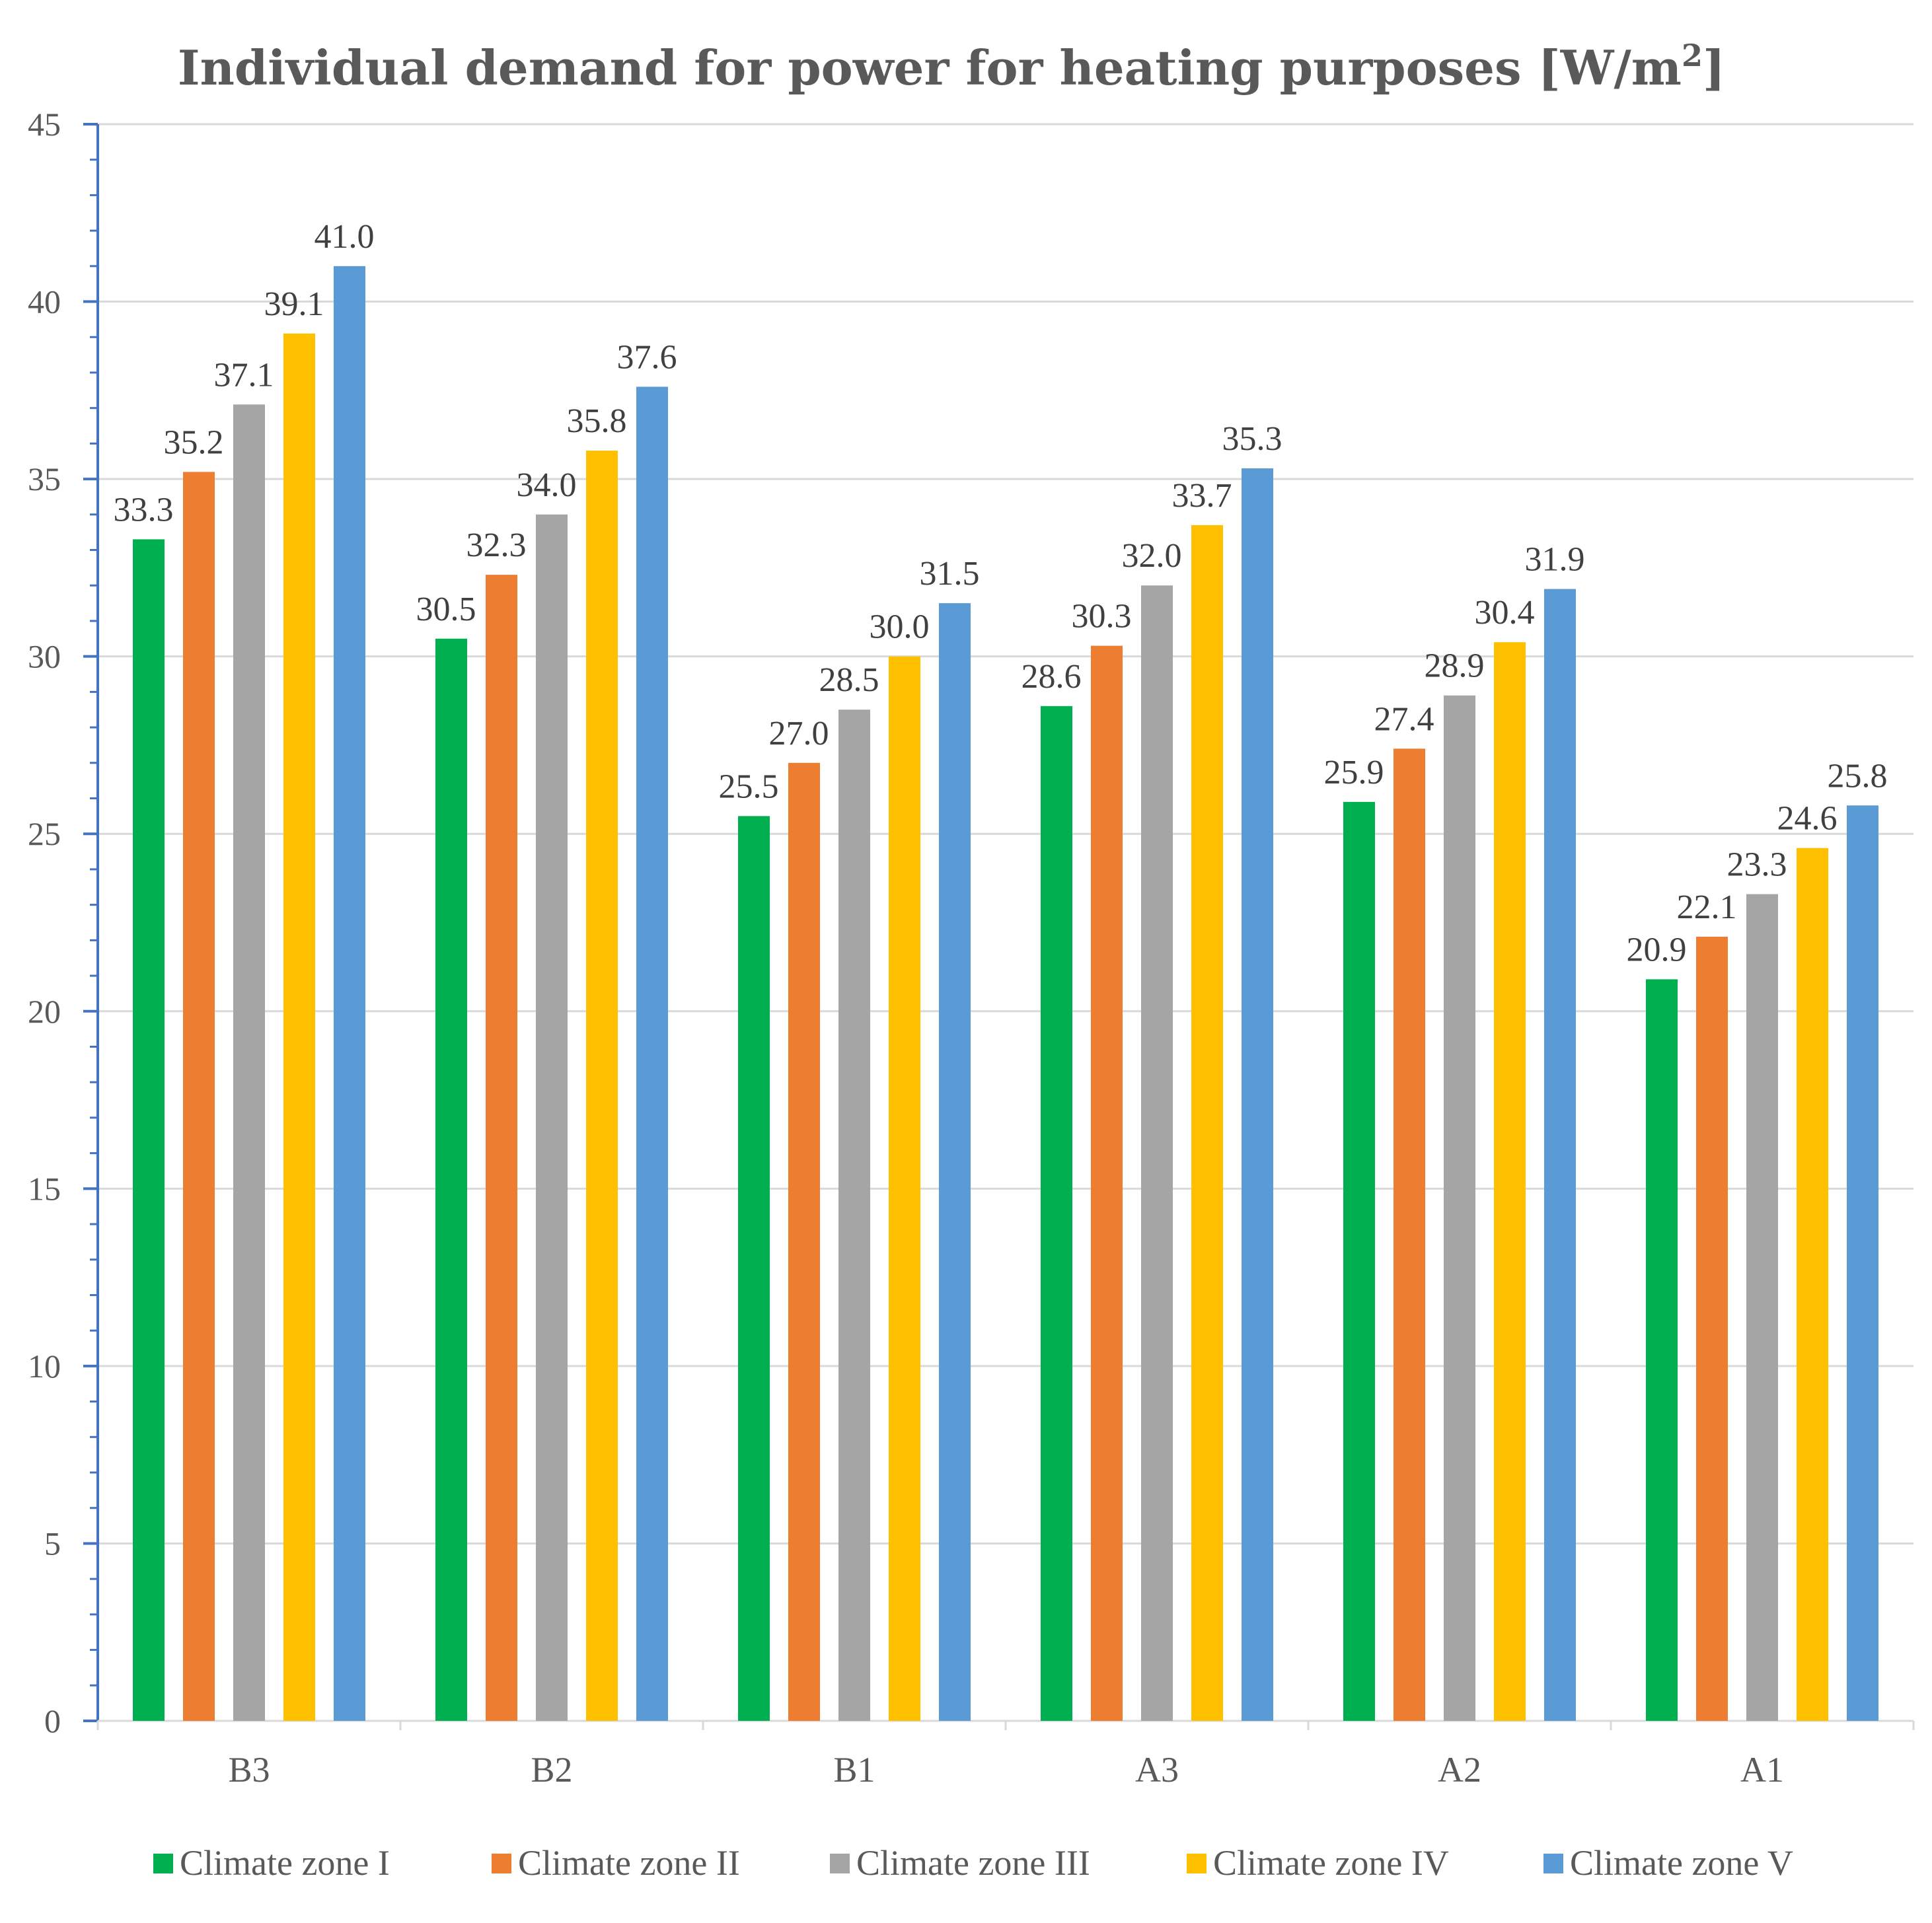 The height and width of the screenshot is (1923, 1932). What do you see at coordinates (446, 609) in the screenshot?
I see `data-label-B2-series-1: 30.5` at bounding box center [446, 609].